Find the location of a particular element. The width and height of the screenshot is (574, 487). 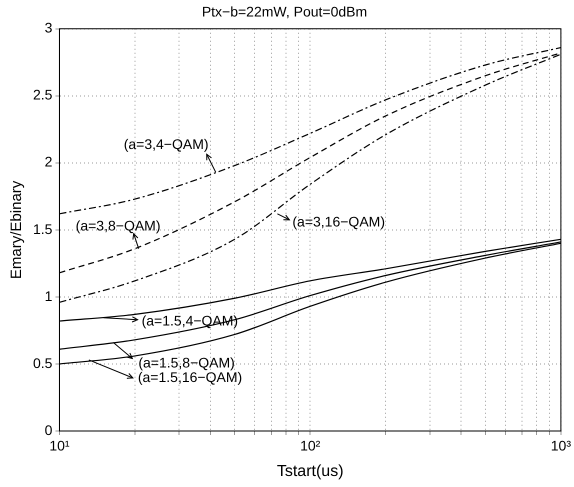

y-tick-label: 2 is located at coordinates (48, 162).